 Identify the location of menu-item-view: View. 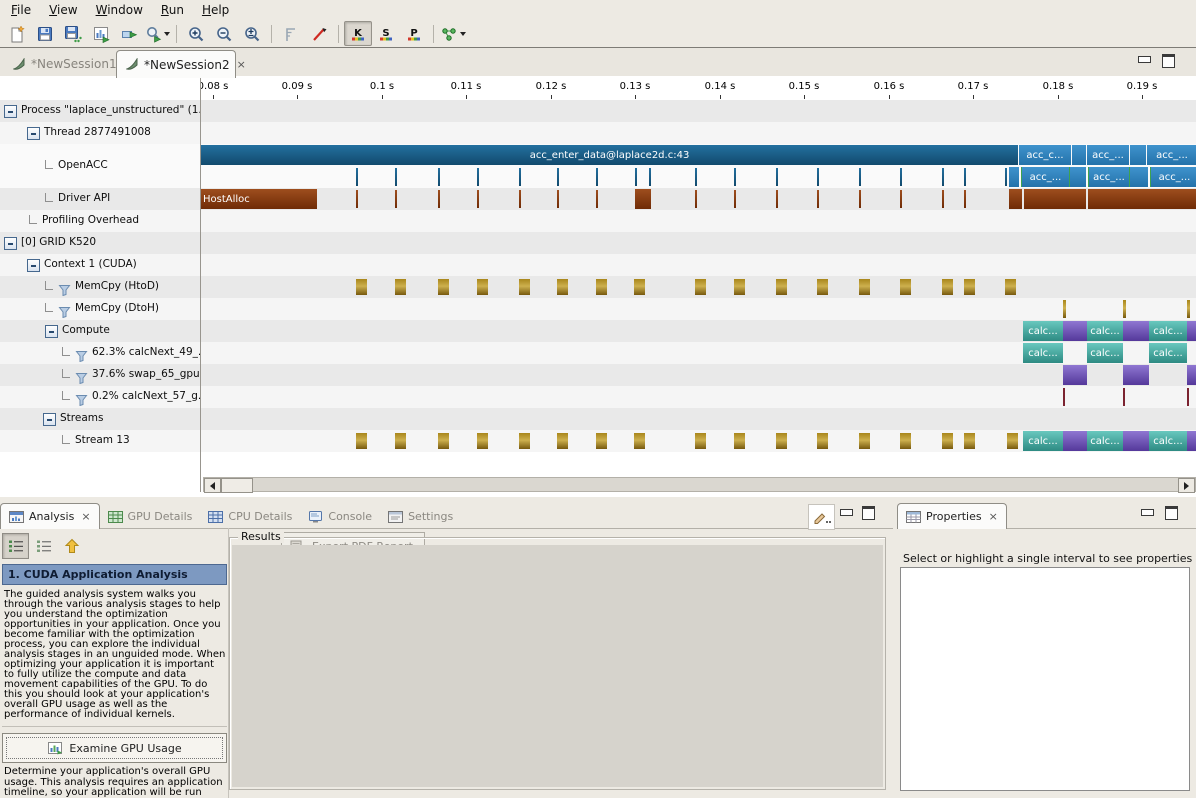
(63, 10).